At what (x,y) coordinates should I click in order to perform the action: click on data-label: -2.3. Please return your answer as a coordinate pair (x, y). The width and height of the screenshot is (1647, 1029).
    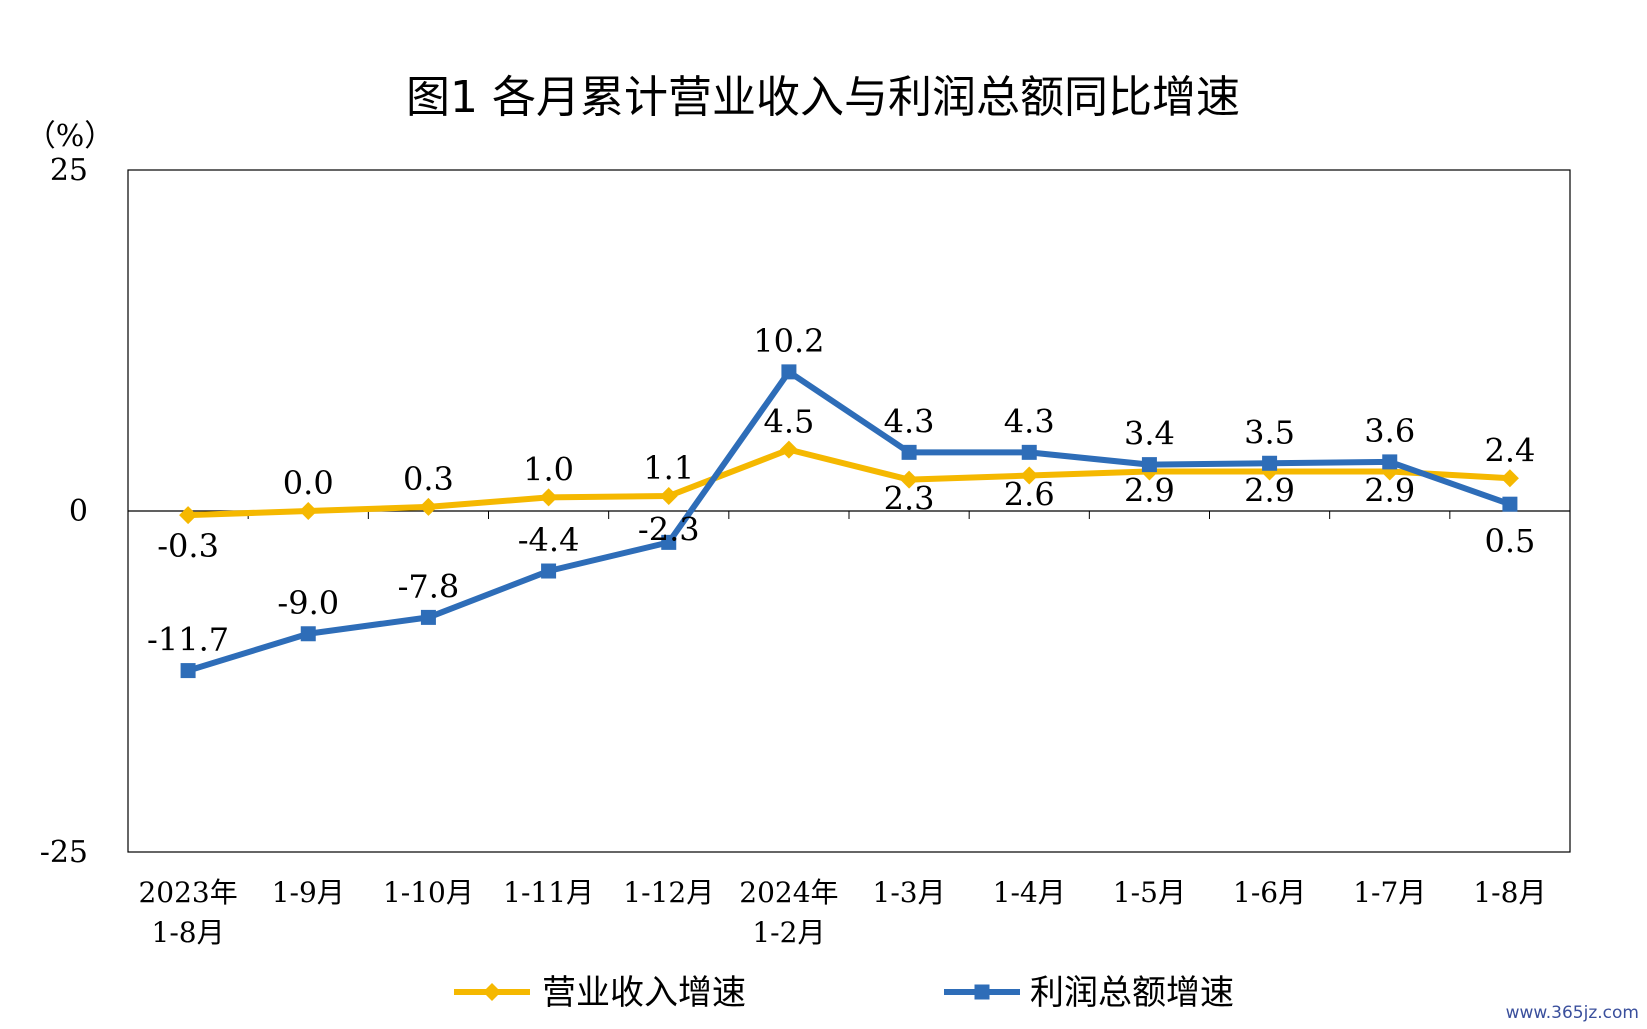
    Looking at the image, I should click on (669, 529).